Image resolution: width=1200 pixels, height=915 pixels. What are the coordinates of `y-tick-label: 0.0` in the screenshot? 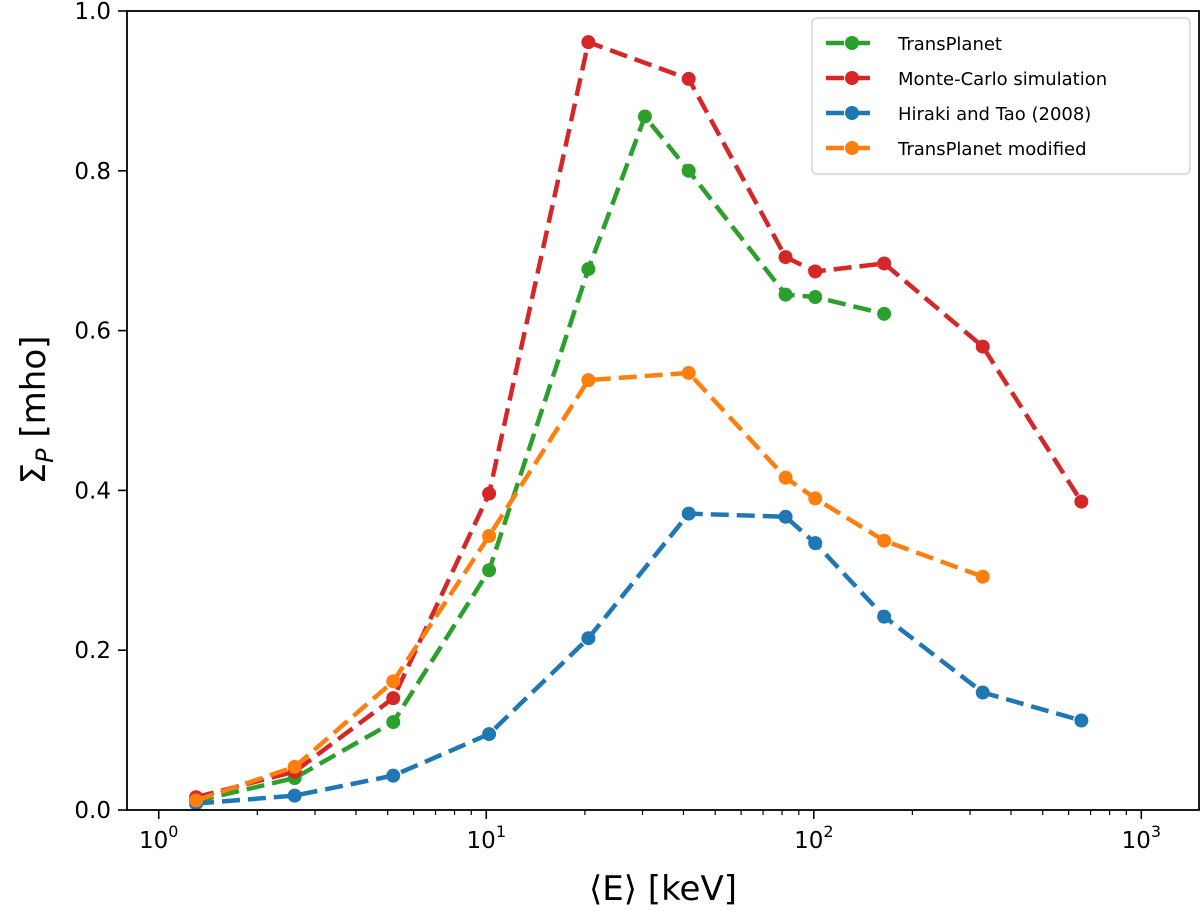 It's located at (92, 811).